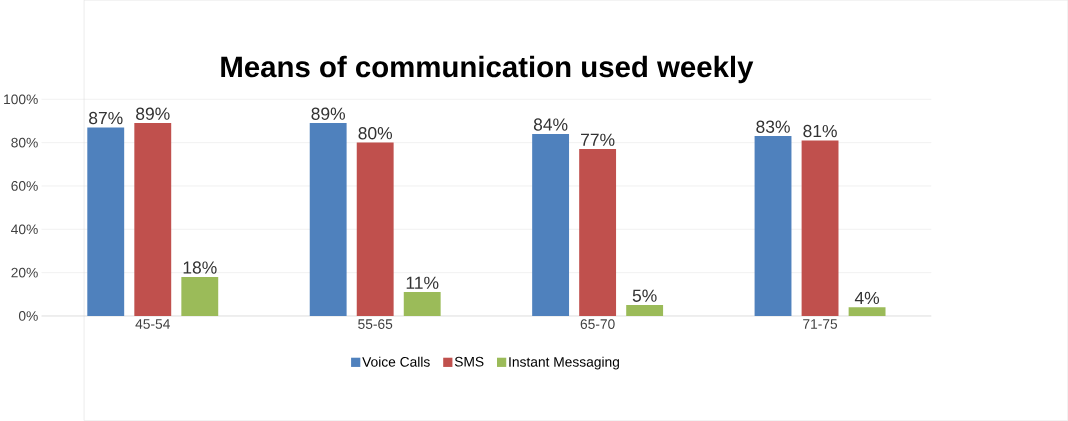 The width and height of the screenshot is (1068, 421). What do you see at coordinates (375, 133) in the screenshot?
I see `data-label: 80%` at bounding box center [375, 133].